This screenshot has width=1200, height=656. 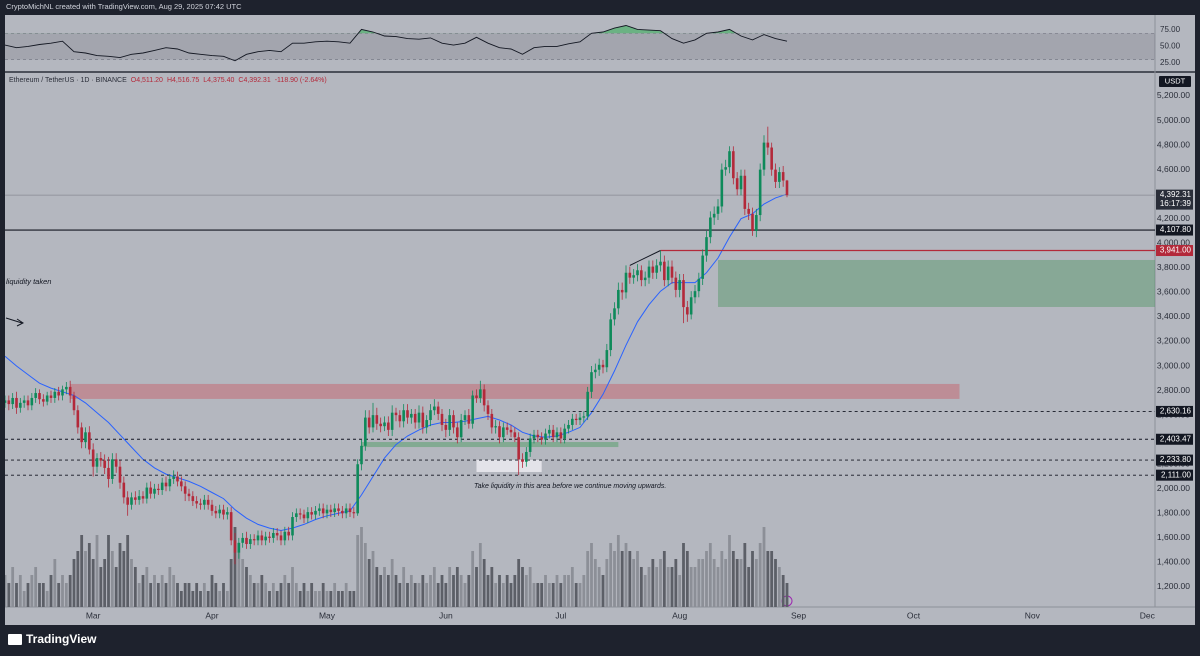 What do you see at coordinates (301, 80) in the screenshot?
I see `legend-change: -118.90 (-2.64%)` at bounding box center [301, 80].